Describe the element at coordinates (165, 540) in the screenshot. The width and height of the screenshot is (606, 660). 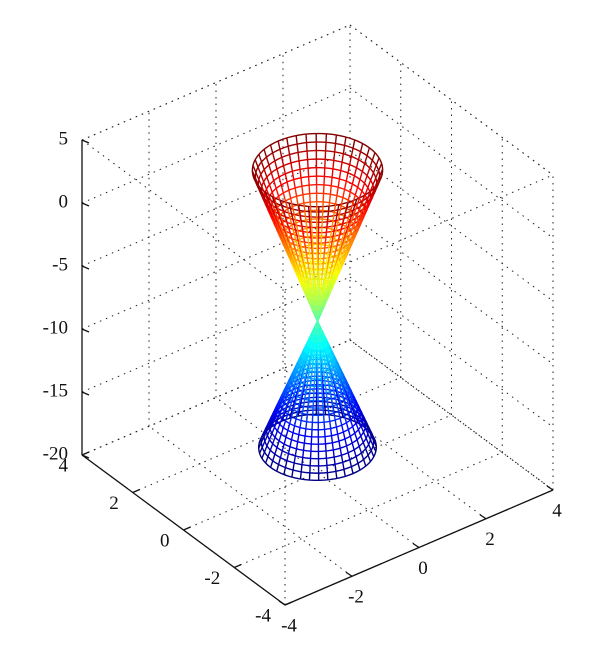
I see `y-tick-label: 0` at that location.